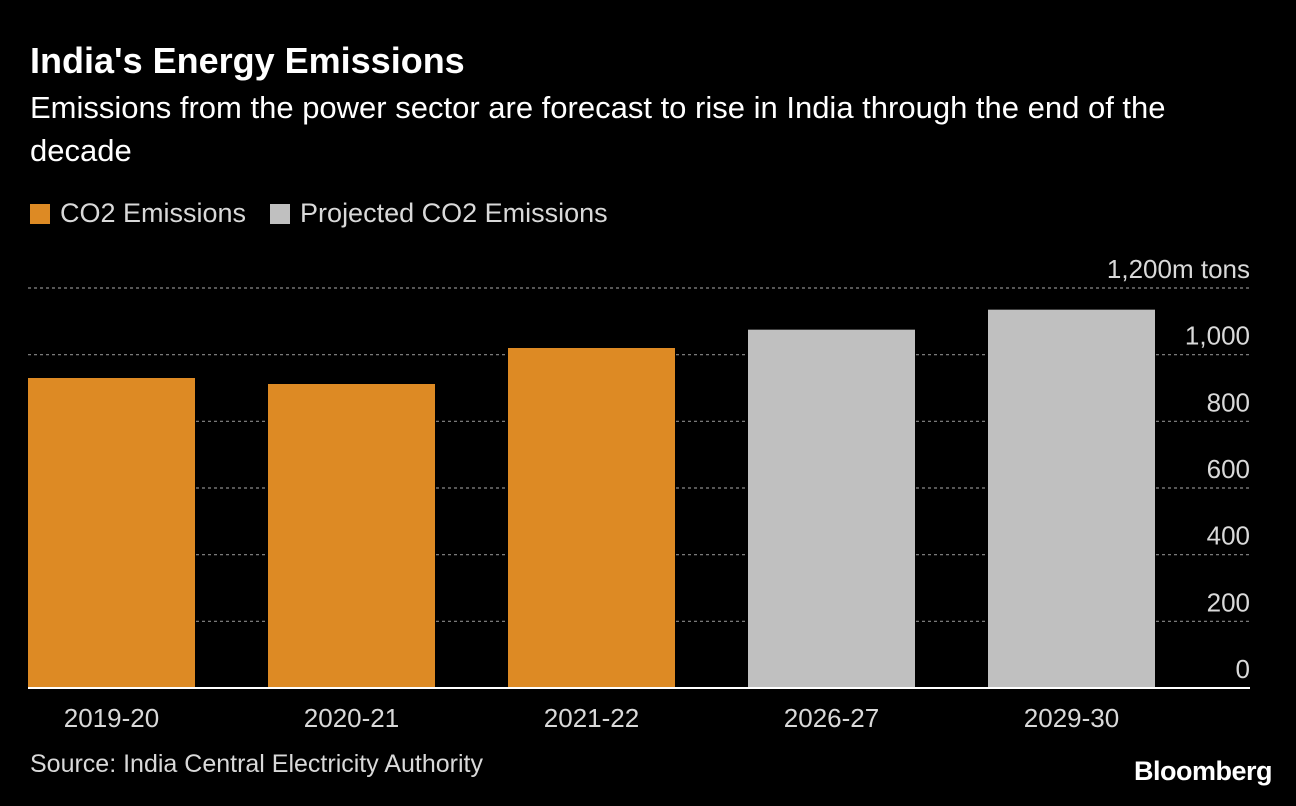  Describe the element at coordinates (454, 213) in the screenshot. I see `legend-label-projected: Projected CO2 Emissions` at that location.